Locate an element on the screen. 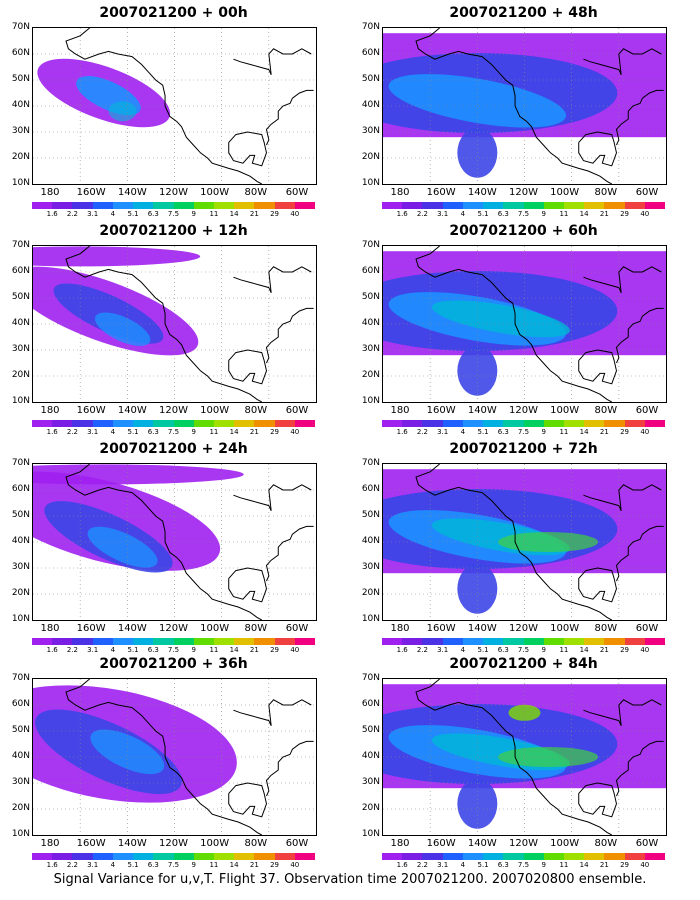 This screenshot has width=700, height=900. colorbar-label: 40 is located at coordinates (295, 650).